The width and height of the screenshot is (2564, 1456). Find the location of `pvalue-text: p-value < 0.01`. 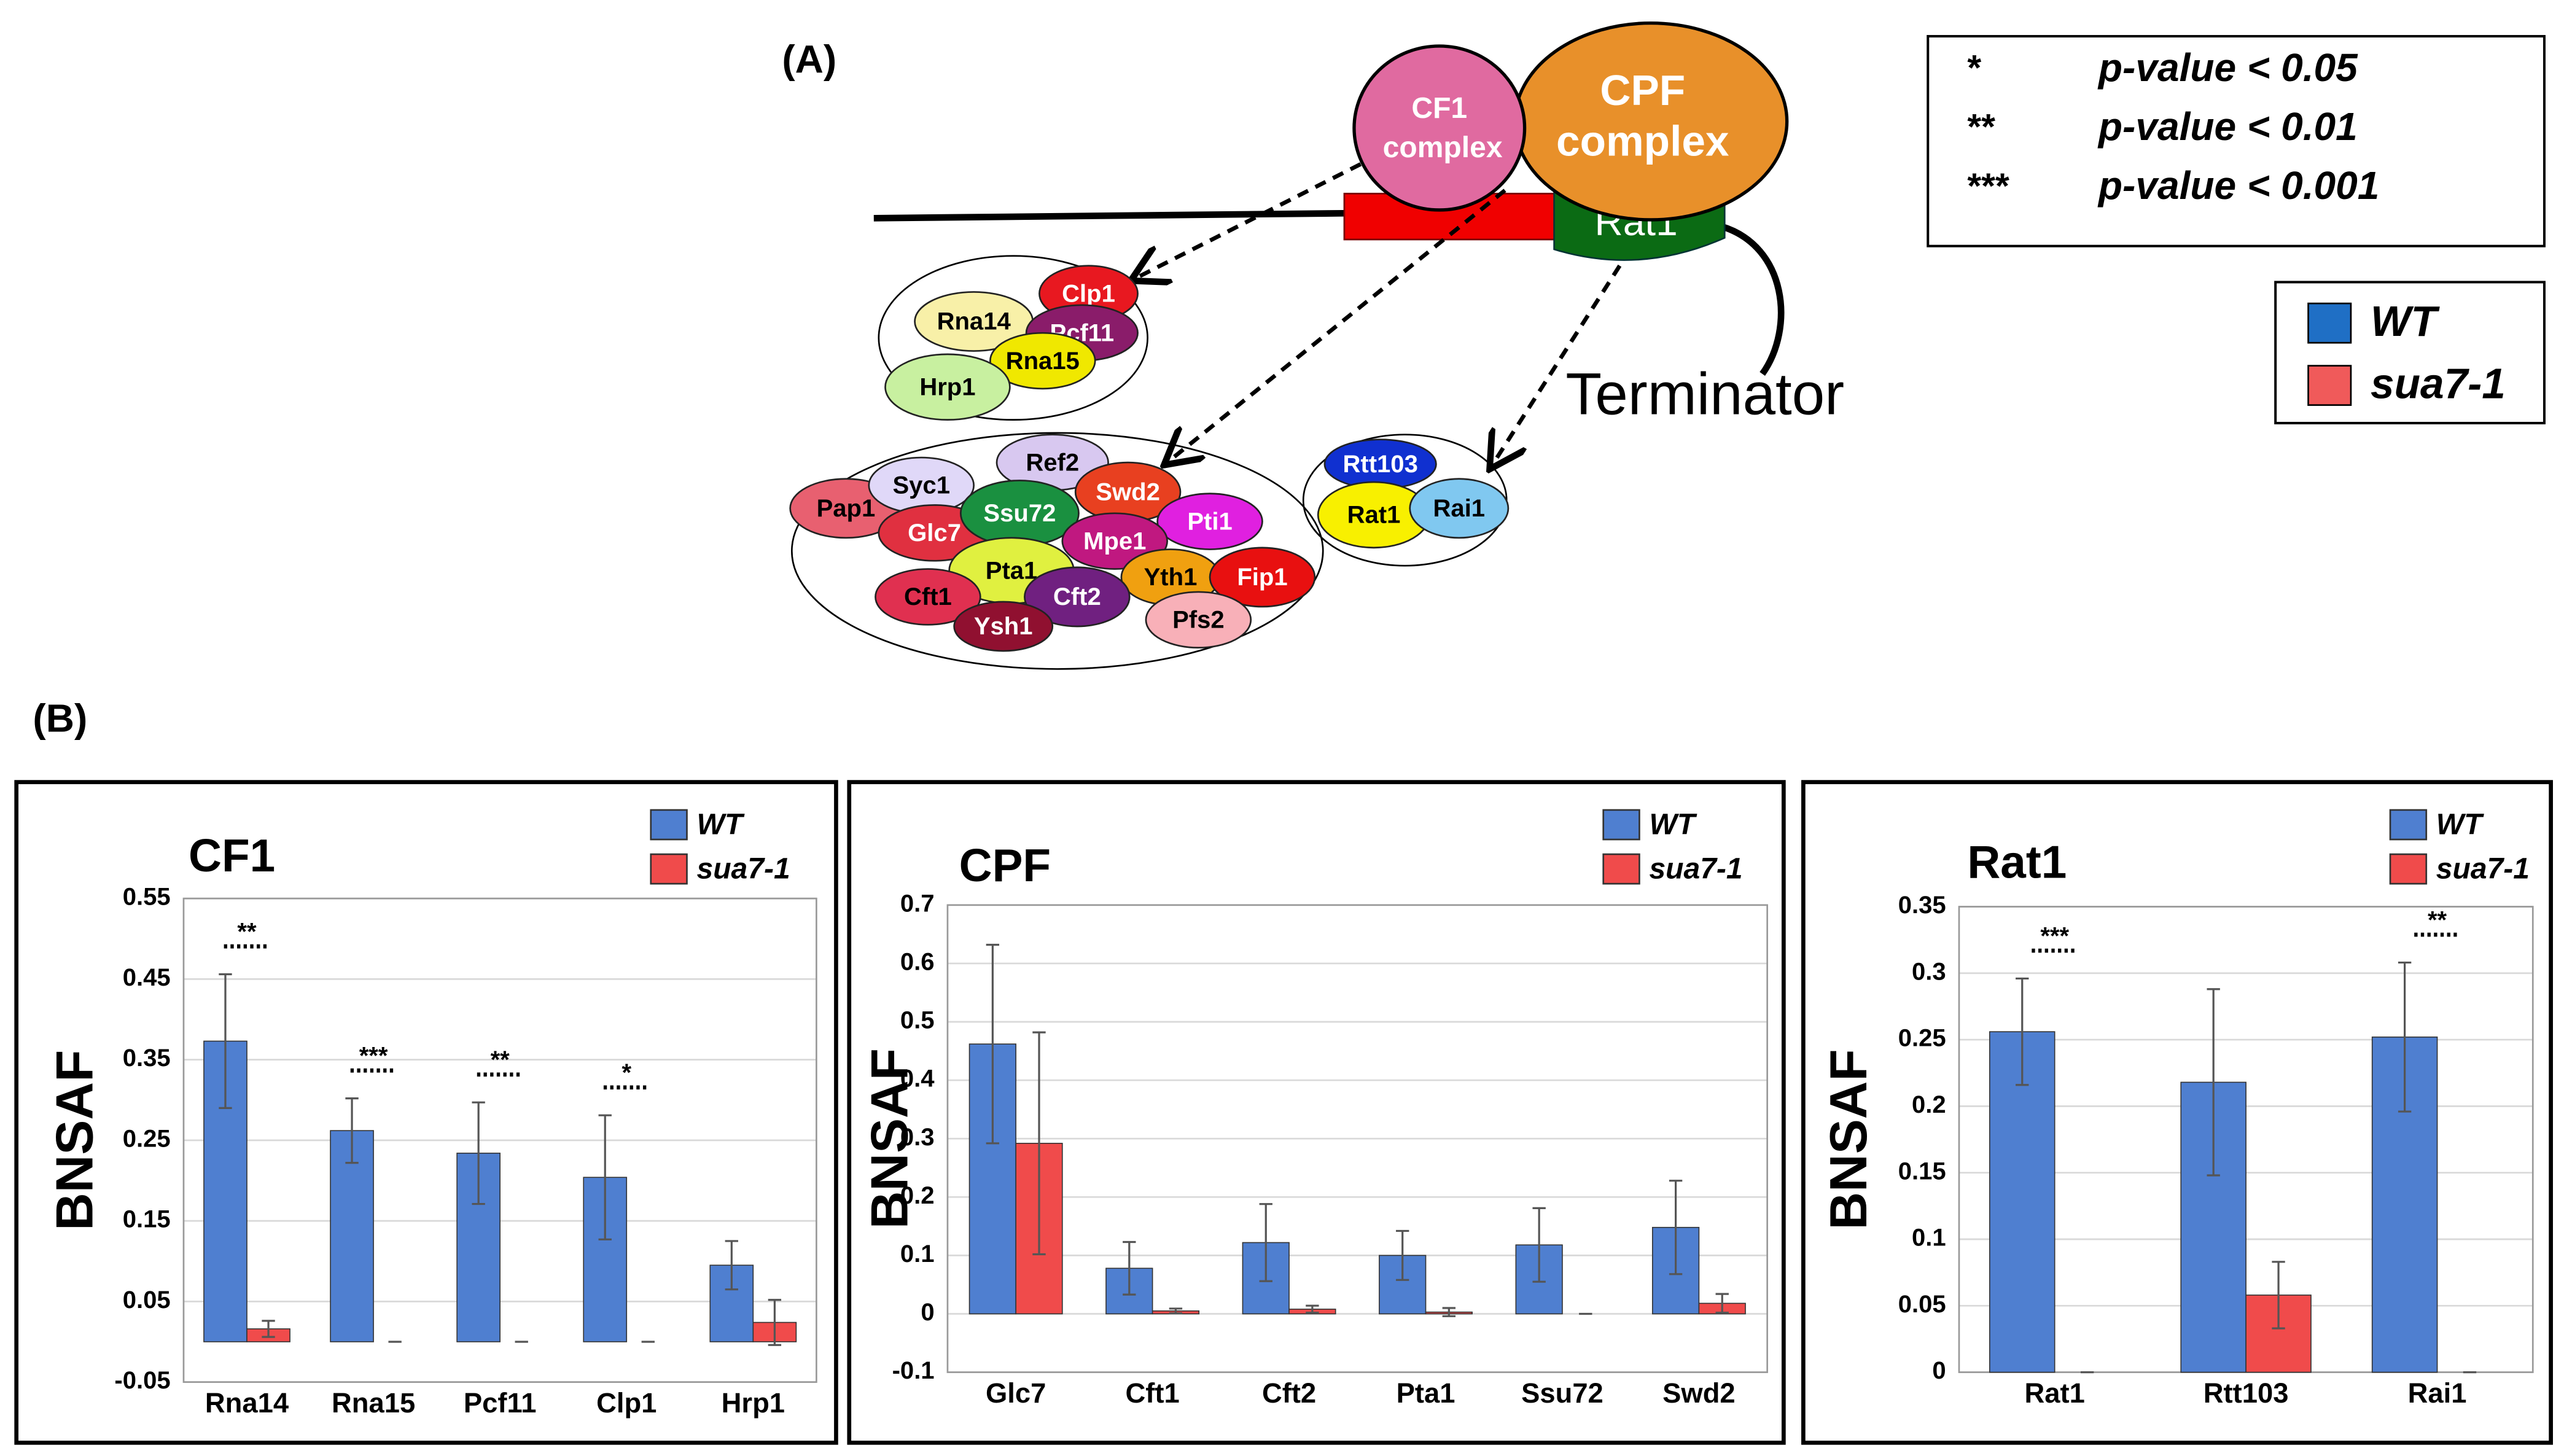

pvalue-text: p-value < 0.01 is located at coordinates (2227, 126).